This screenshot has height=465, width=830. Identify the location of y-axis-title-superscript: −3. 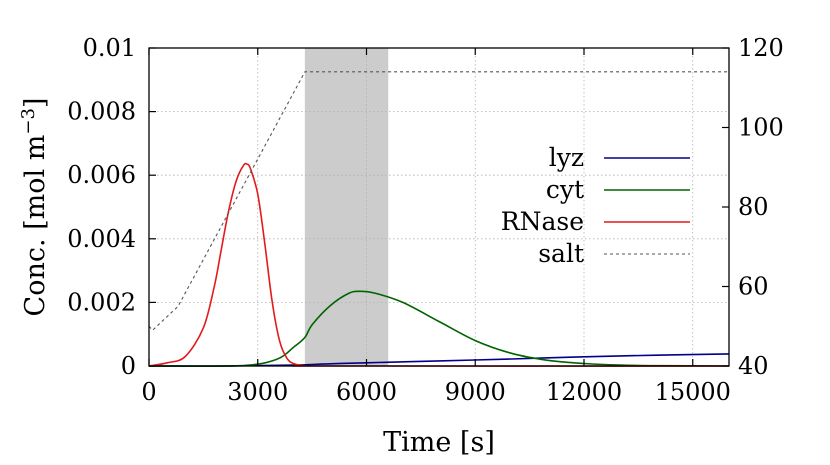
(28, 121).